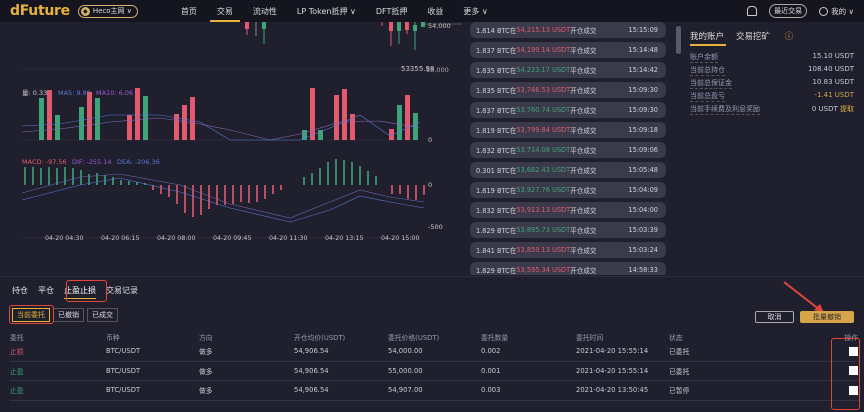 The width and height of the screenshot is (864, 412). What do you see at coordinates (847, 109) in the screenshot?
I see `withdraw-link: 提取` at bounding box center [847, 109].